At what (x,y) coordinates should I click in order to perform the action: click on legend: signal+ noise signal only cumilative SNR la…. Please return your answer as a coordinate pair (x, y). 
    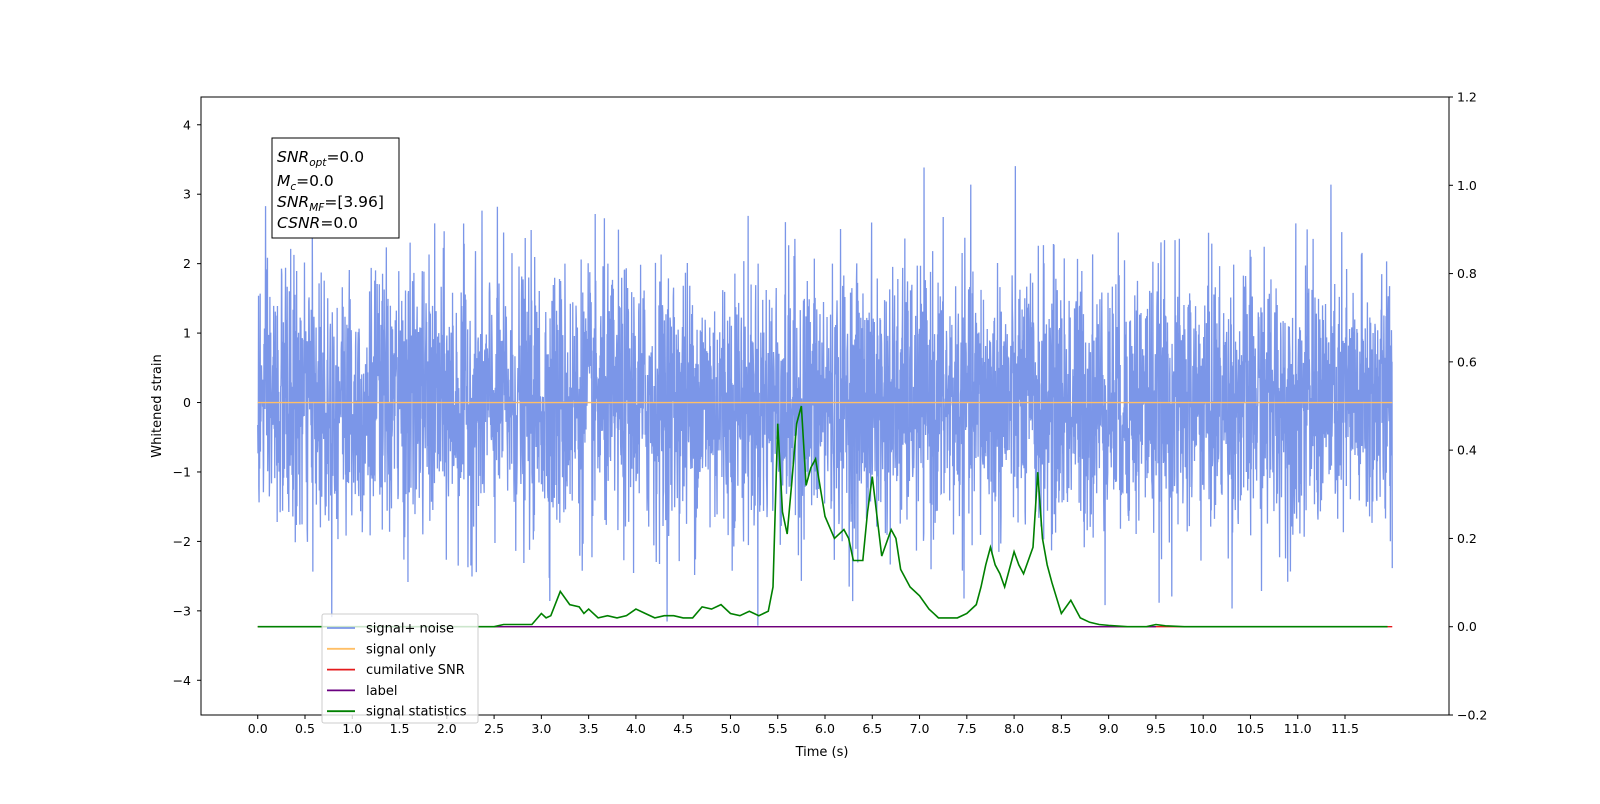
    Looking at the image, I should click on (400, 668).